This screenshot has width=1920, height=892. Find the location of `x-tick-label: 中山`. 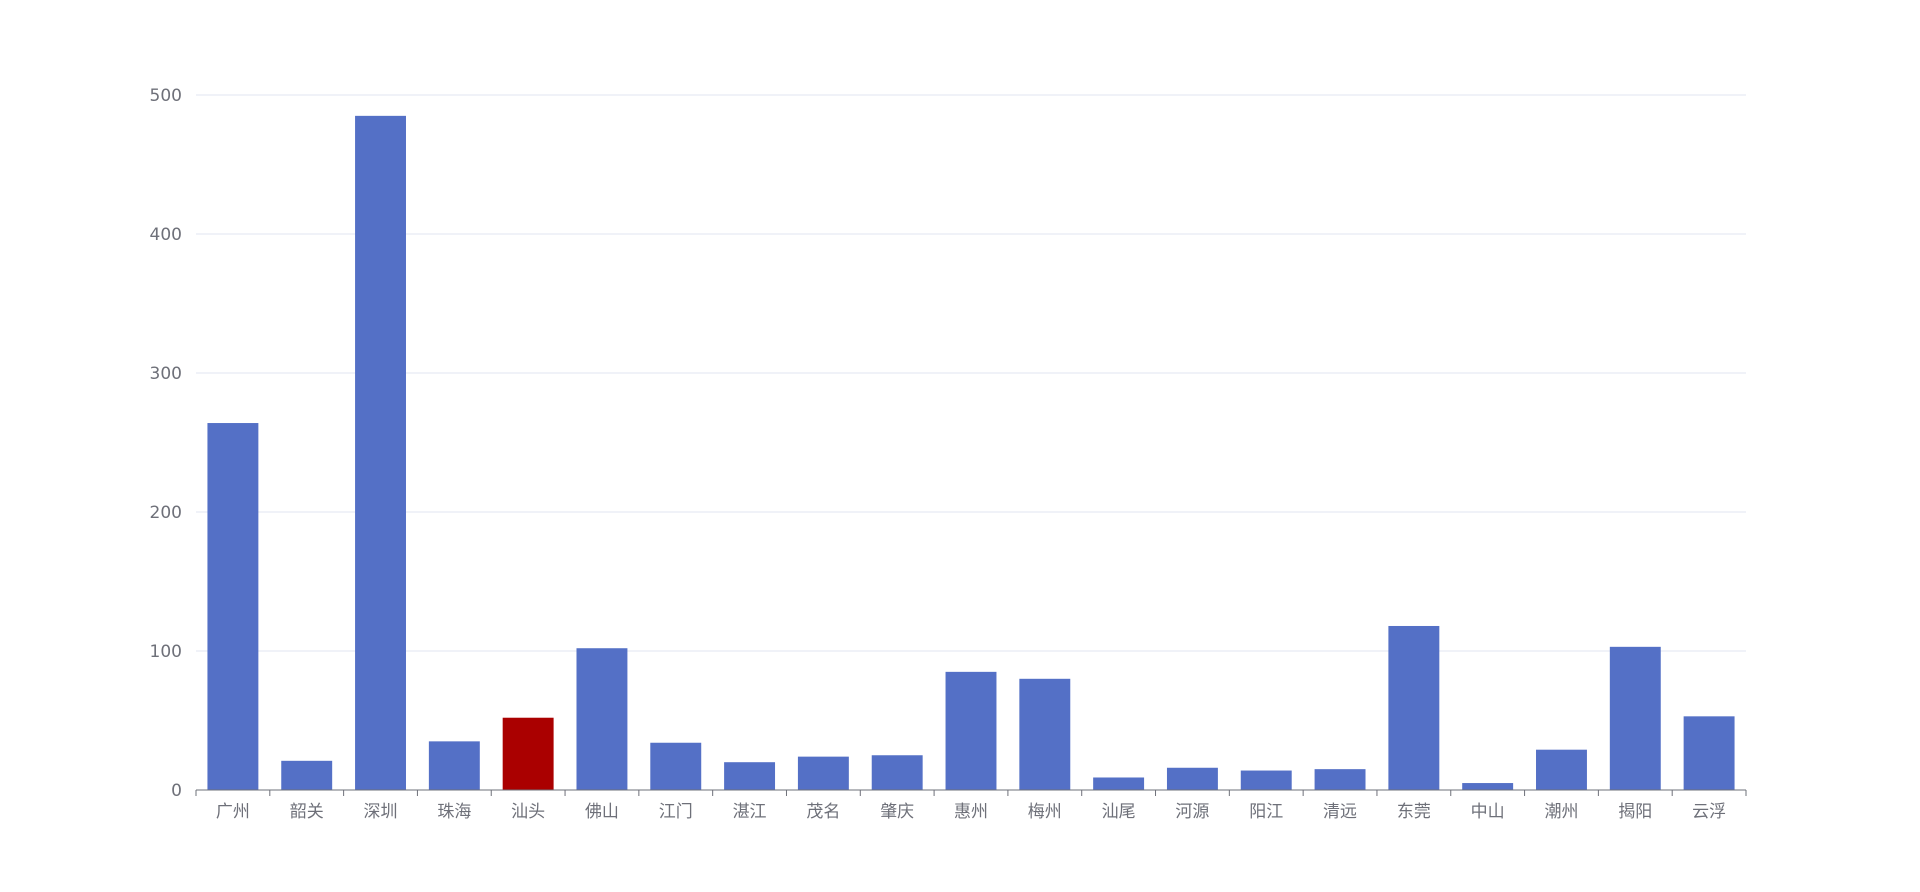

x-tick-label: 中山 is located at coordinates (1488, 812).